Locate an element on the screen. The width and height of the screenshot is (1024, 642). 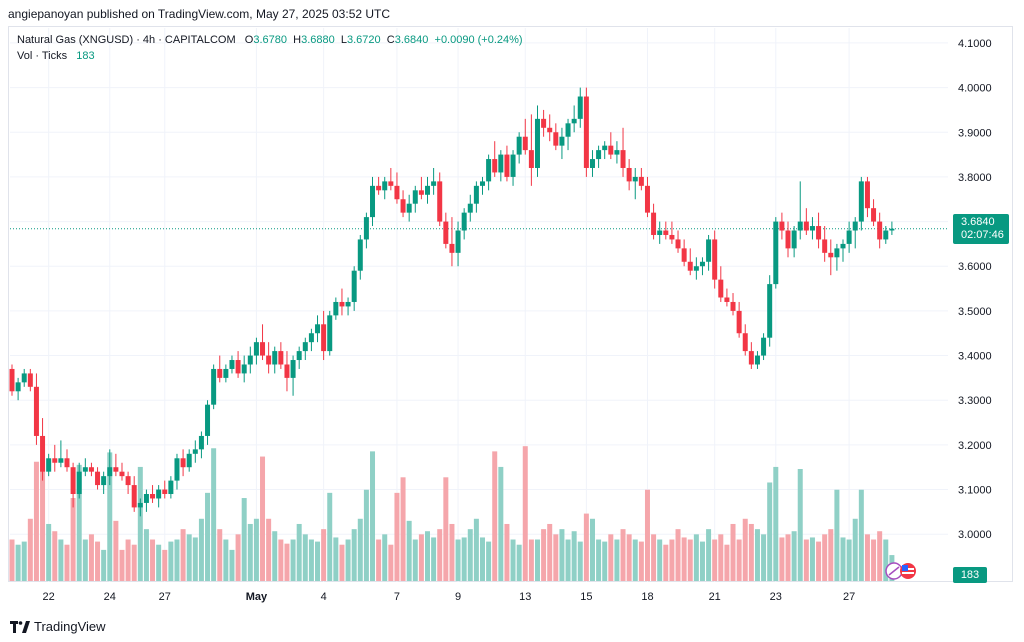
y-tick-label: 3.8000 is located at coordinates (975, 178).